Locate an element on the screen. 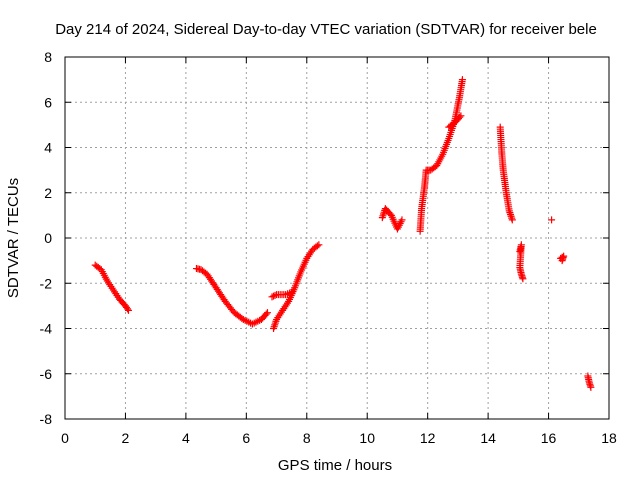 The height and width of the screenshot is (480, 640). x-tick-label: 6 is located at coordinates (246, 438).